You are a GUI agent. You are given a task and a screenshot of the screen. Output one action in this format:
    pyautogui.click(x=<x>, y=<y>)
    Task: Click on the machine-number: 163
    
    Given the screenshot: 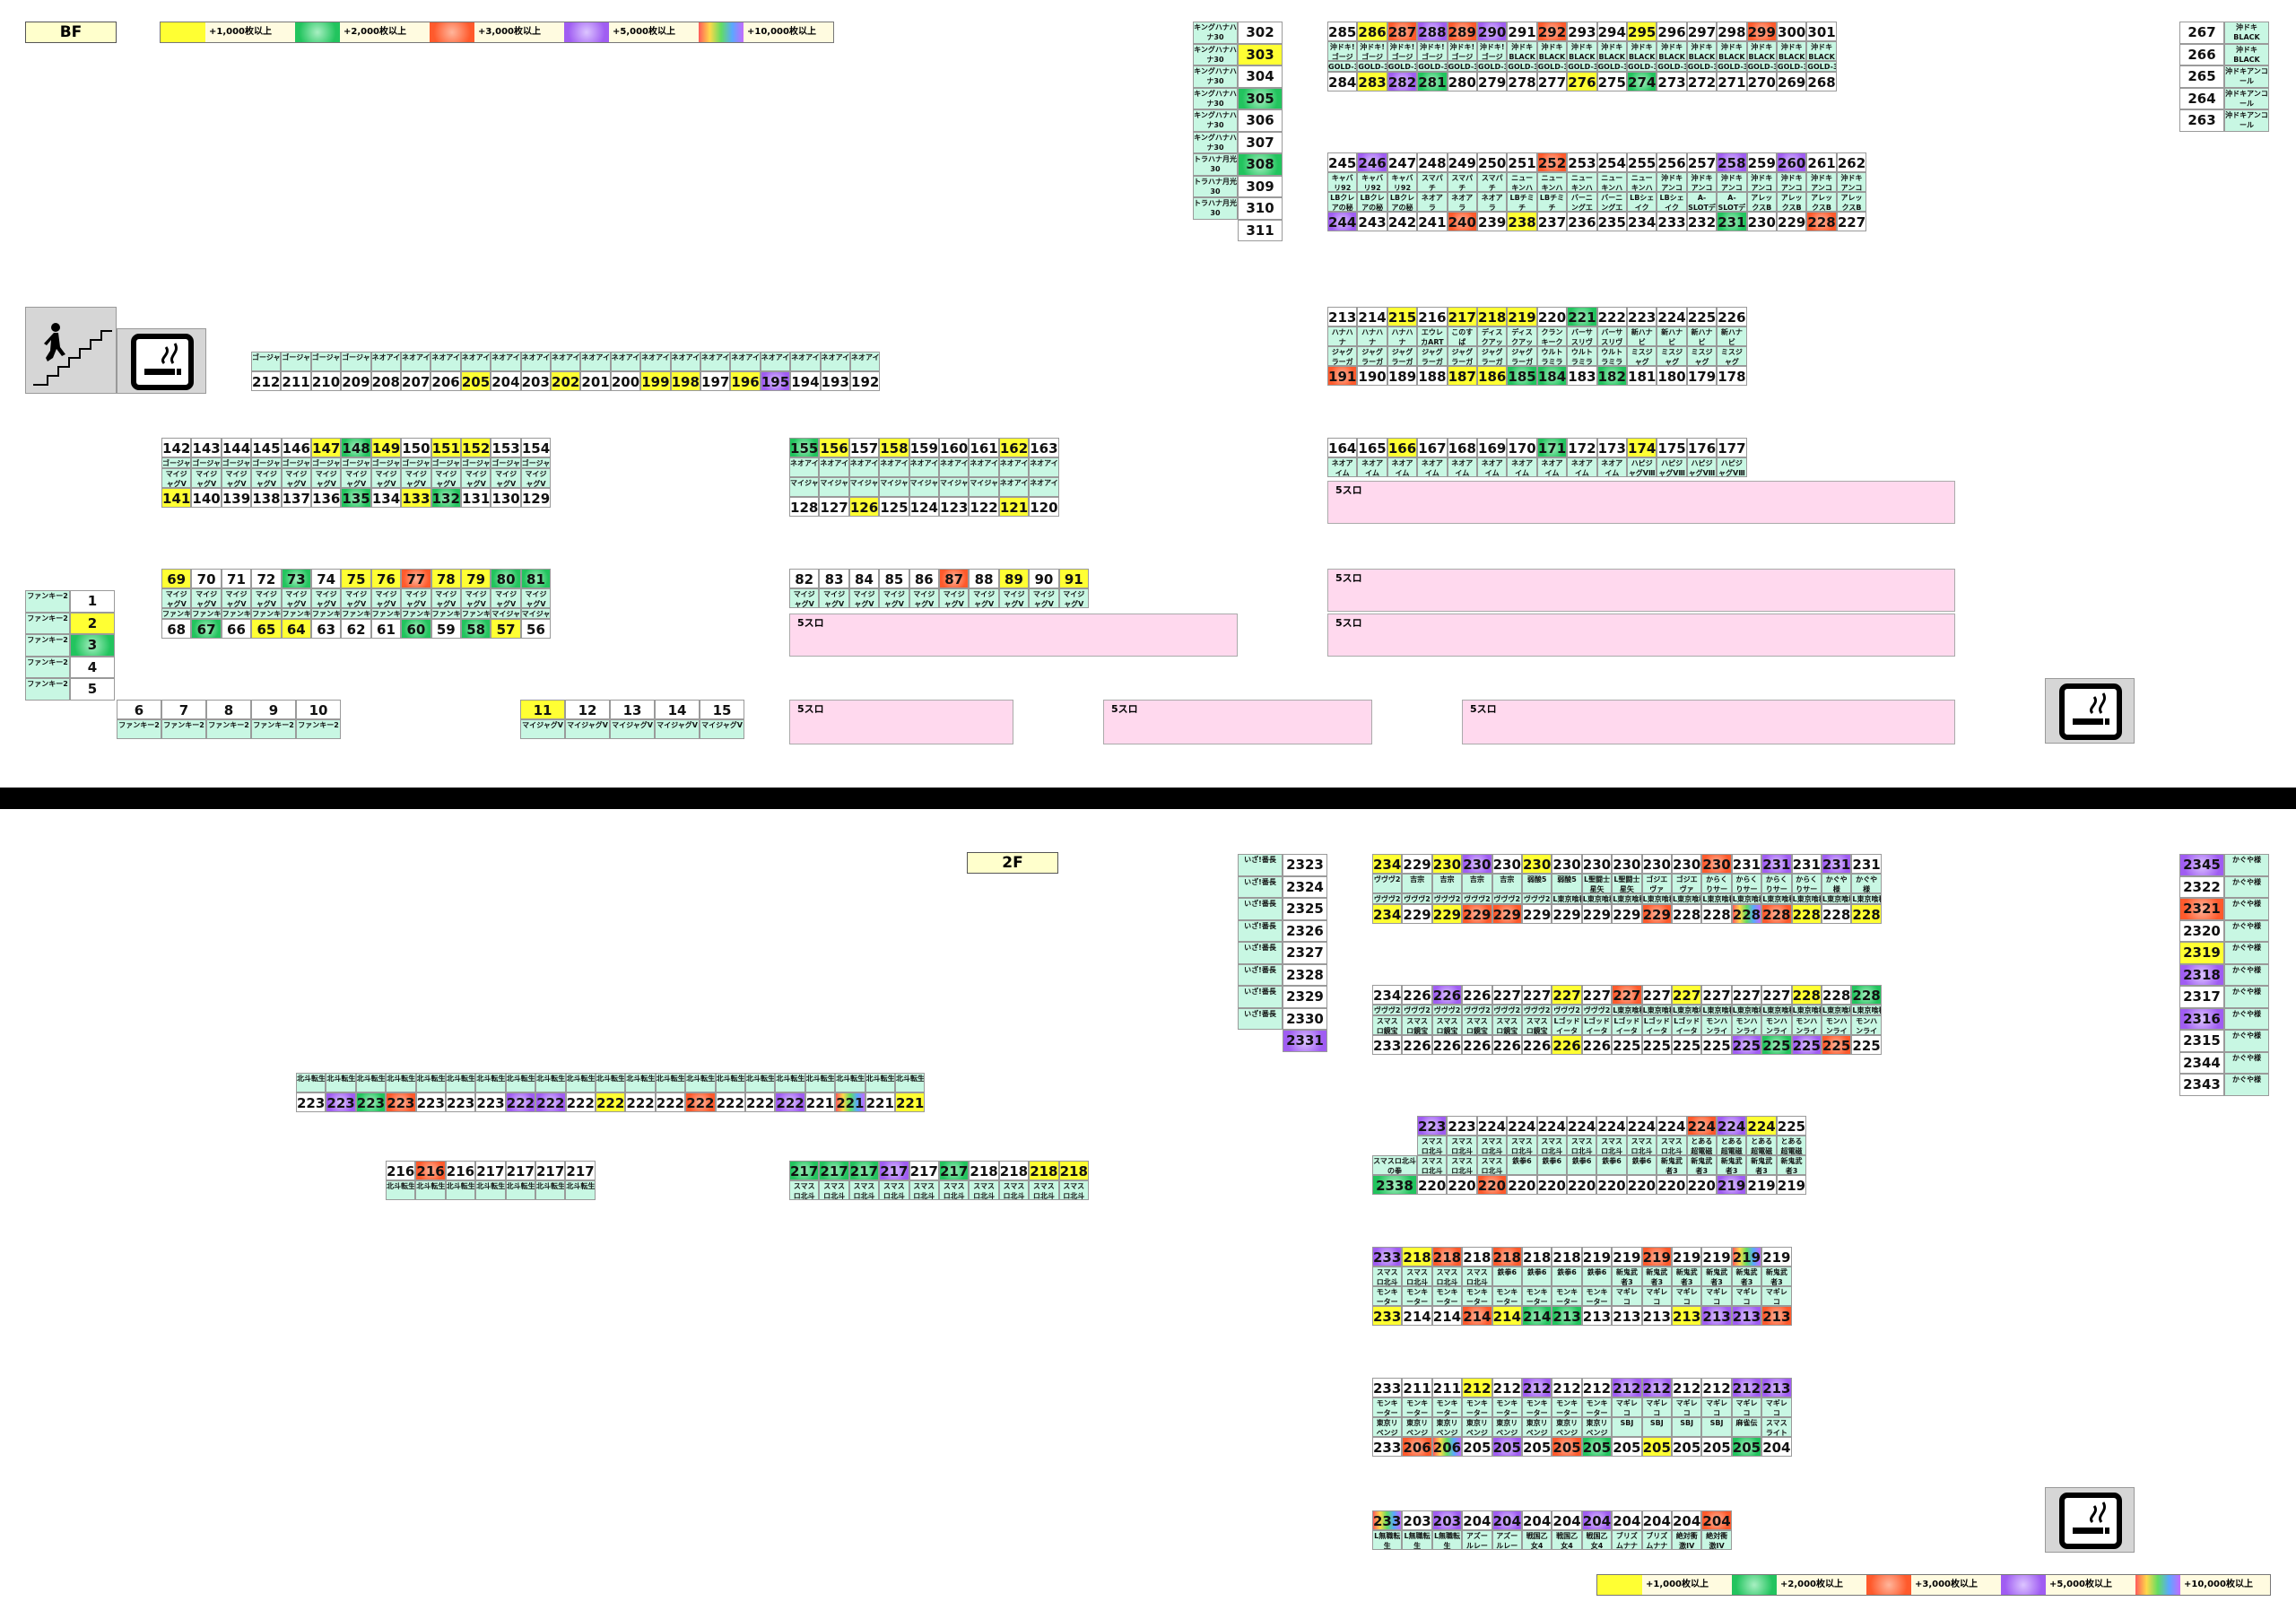 What is the action you would take?
    pyautogui.click(x=1044, y=447)
    